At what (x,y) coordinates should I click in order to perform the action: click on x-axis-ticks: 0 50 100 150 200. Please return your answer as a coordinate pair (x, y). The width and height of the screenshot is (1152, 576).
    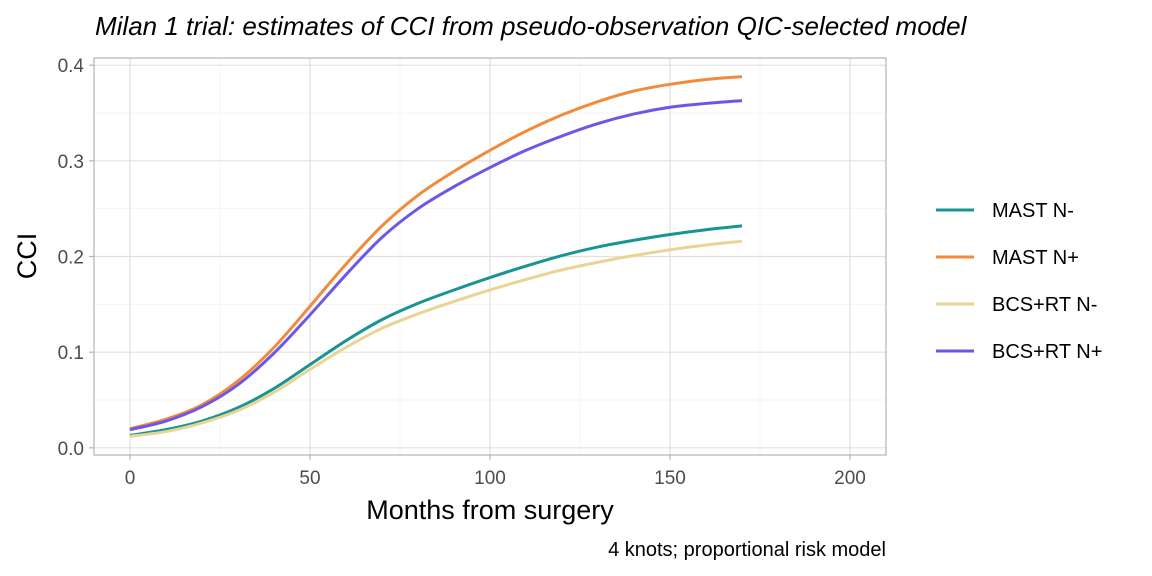
    Looking at the image, I should click on (495, 472).